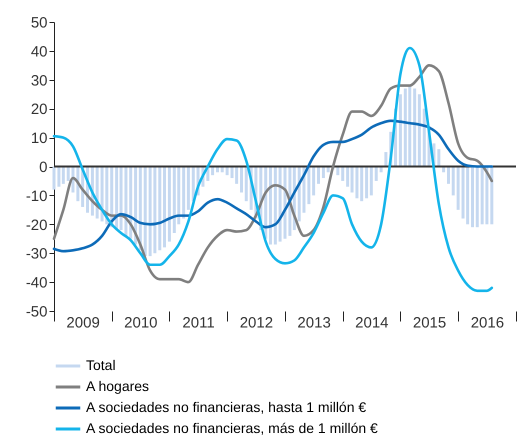 The image size is (525, 437). I want to click on y-tick-label: 0, so click(43, 167).